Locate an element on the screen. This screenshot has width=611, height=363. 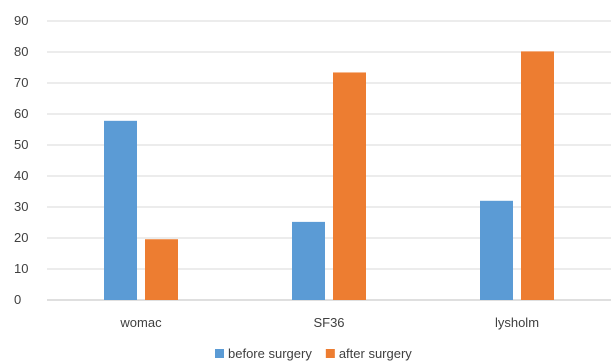
y-tick-label: 10 is located at coordinates (21, 268).